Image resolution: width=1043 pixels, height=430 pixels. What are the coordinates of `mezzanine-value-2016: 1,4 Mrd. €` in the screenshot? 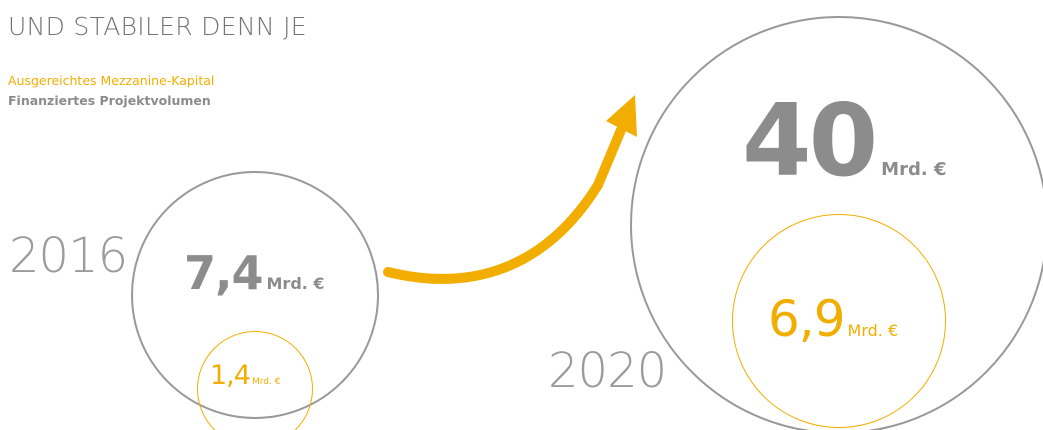 It's located at (245, 375).